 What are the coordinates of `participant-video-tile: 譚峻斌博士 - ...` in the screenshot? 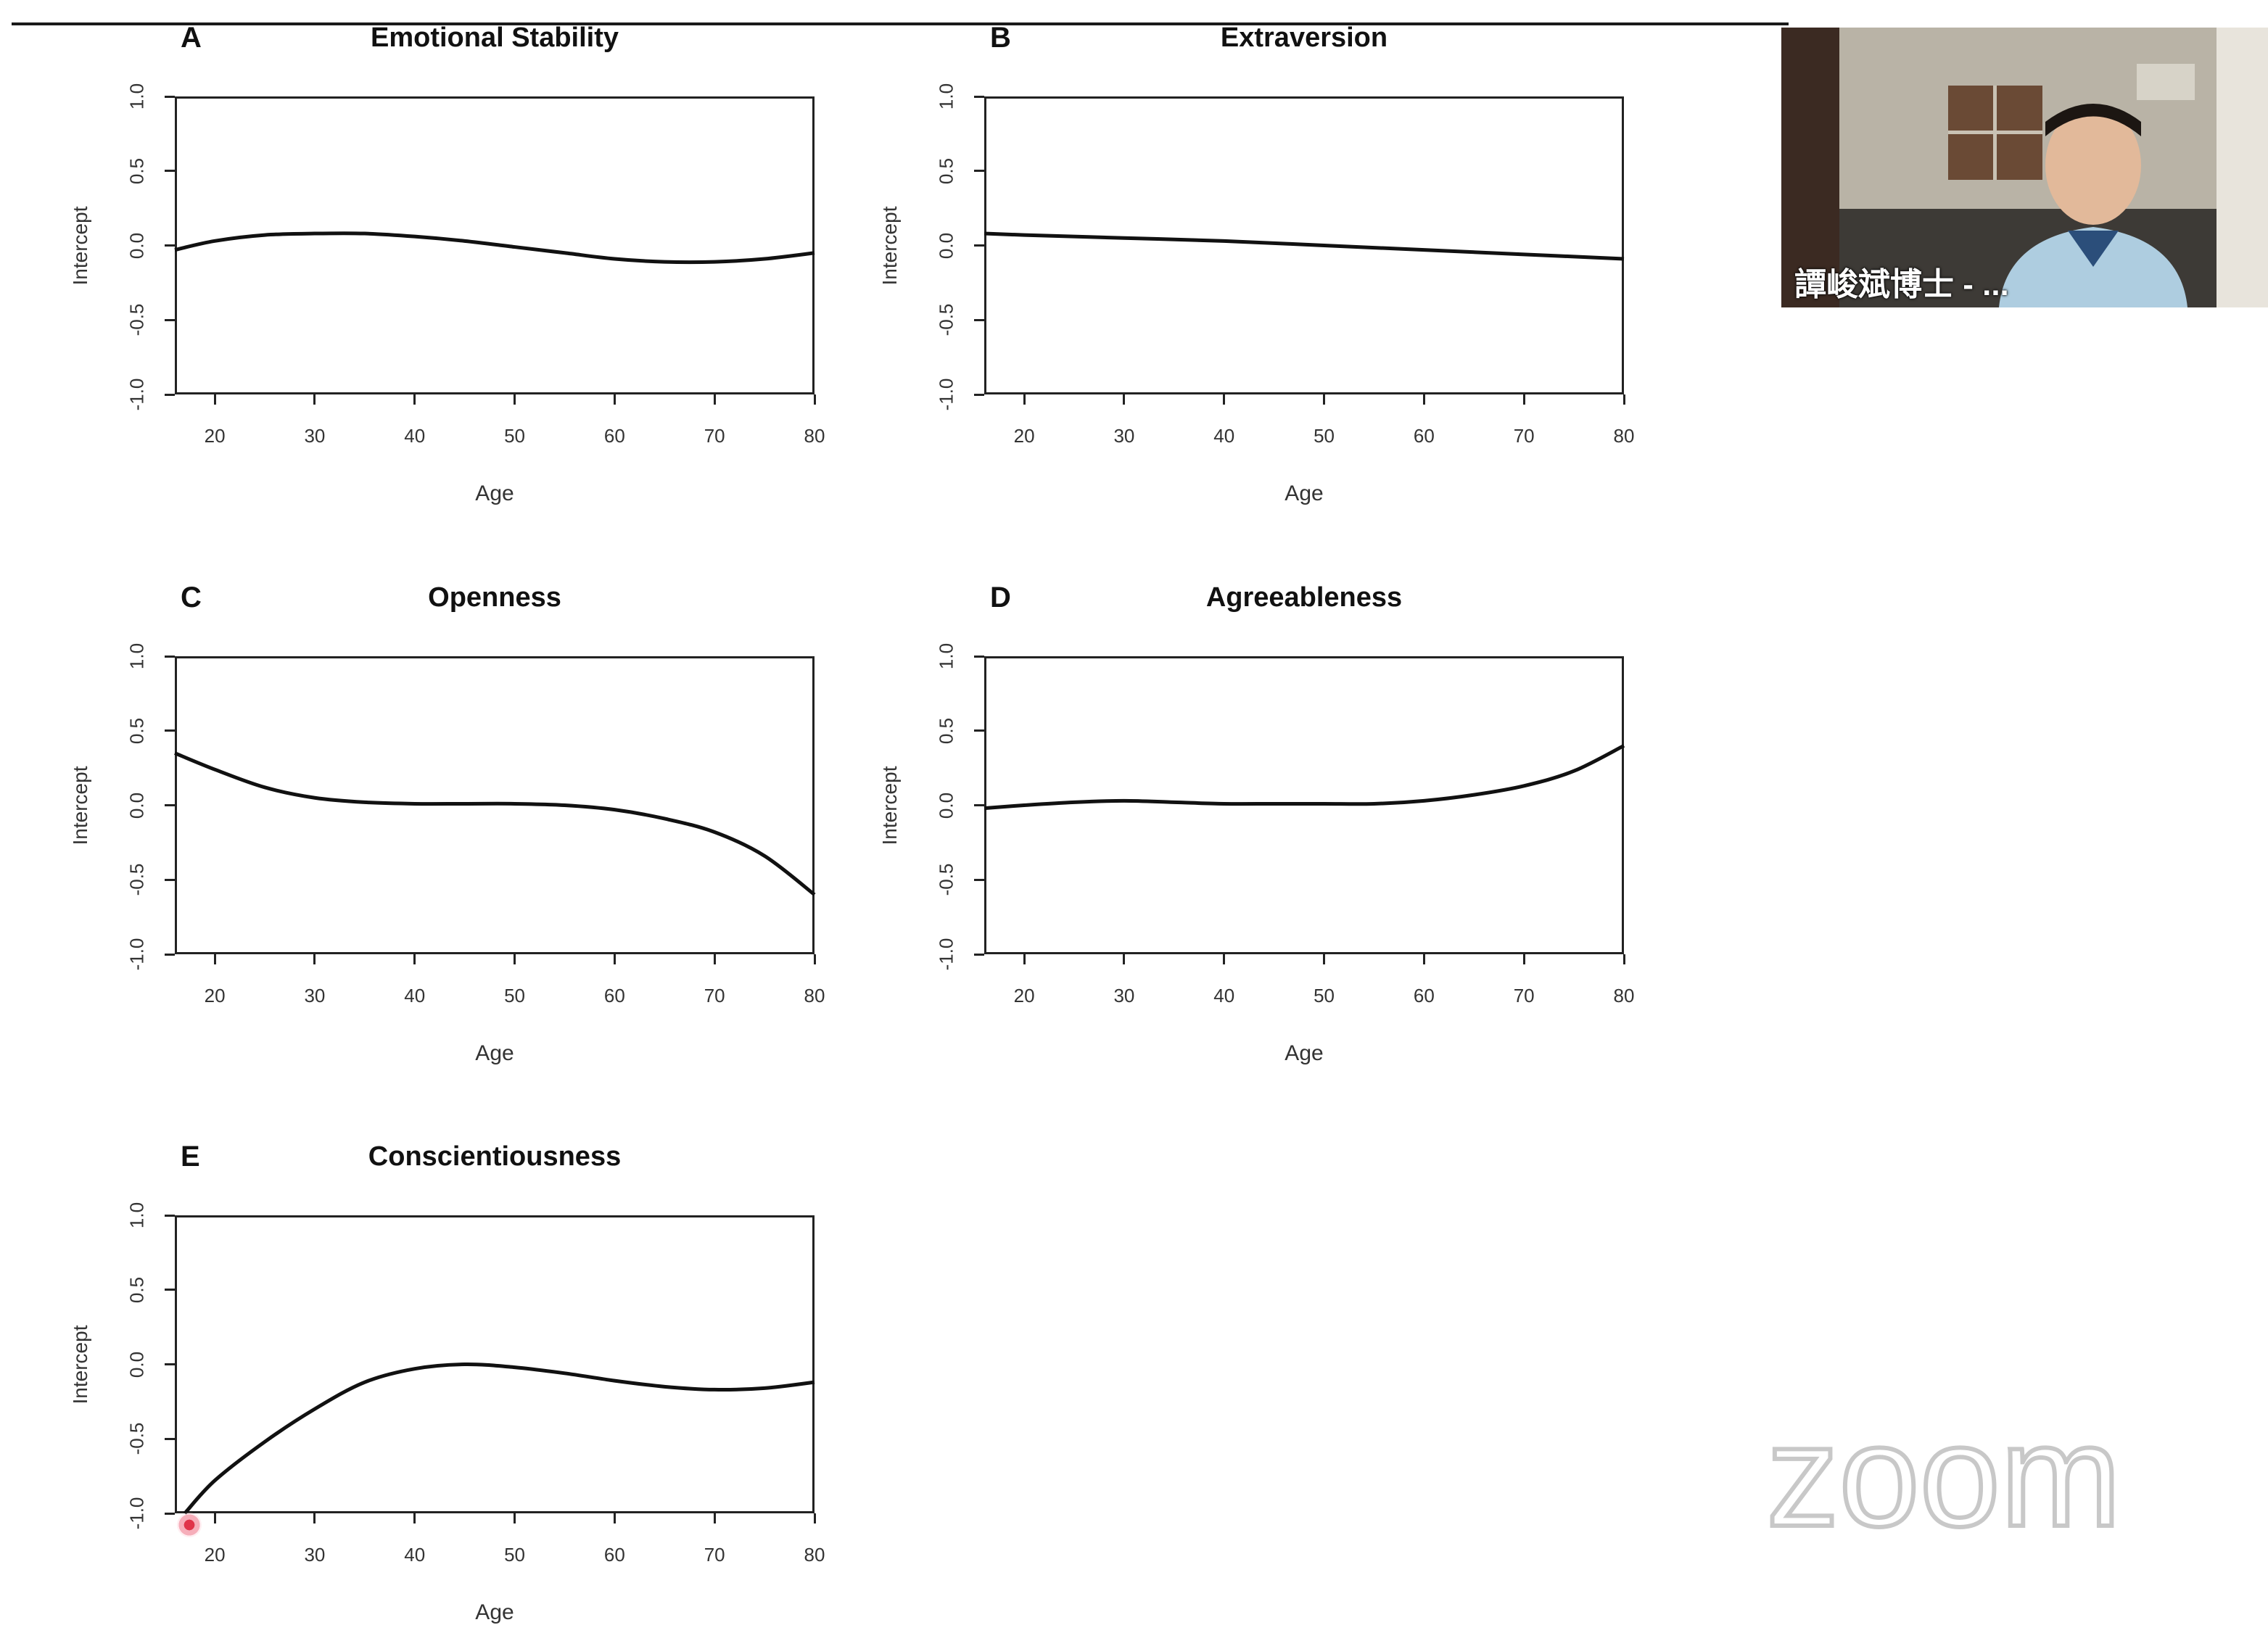 It's located at (2024, 167).